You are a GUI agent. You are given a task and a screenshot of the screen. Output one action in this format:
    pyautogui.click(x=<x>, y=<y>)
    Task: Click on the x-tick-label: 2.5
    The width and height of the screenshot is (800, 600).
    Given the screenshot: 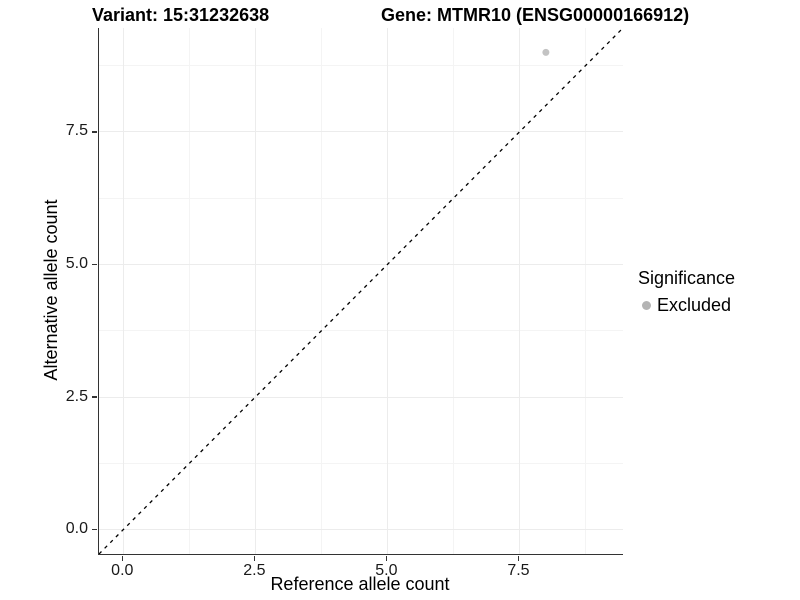 What is the action you would take?
    pyautogui.click(x=254, y=570)
    